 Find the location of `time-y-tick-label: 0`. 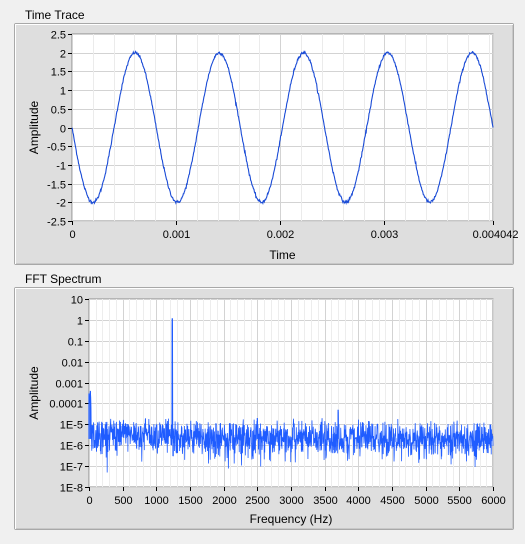

time-y-tick-label: 0 is located at coordinates (63, 130).